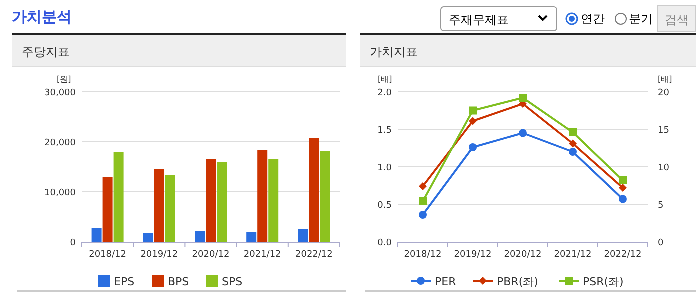 The width and height of the screenshot is (700, 300). Describe the element at coordinates (385, 206) in the screenshot. I see `y-tick-label: 0.5` at that location.